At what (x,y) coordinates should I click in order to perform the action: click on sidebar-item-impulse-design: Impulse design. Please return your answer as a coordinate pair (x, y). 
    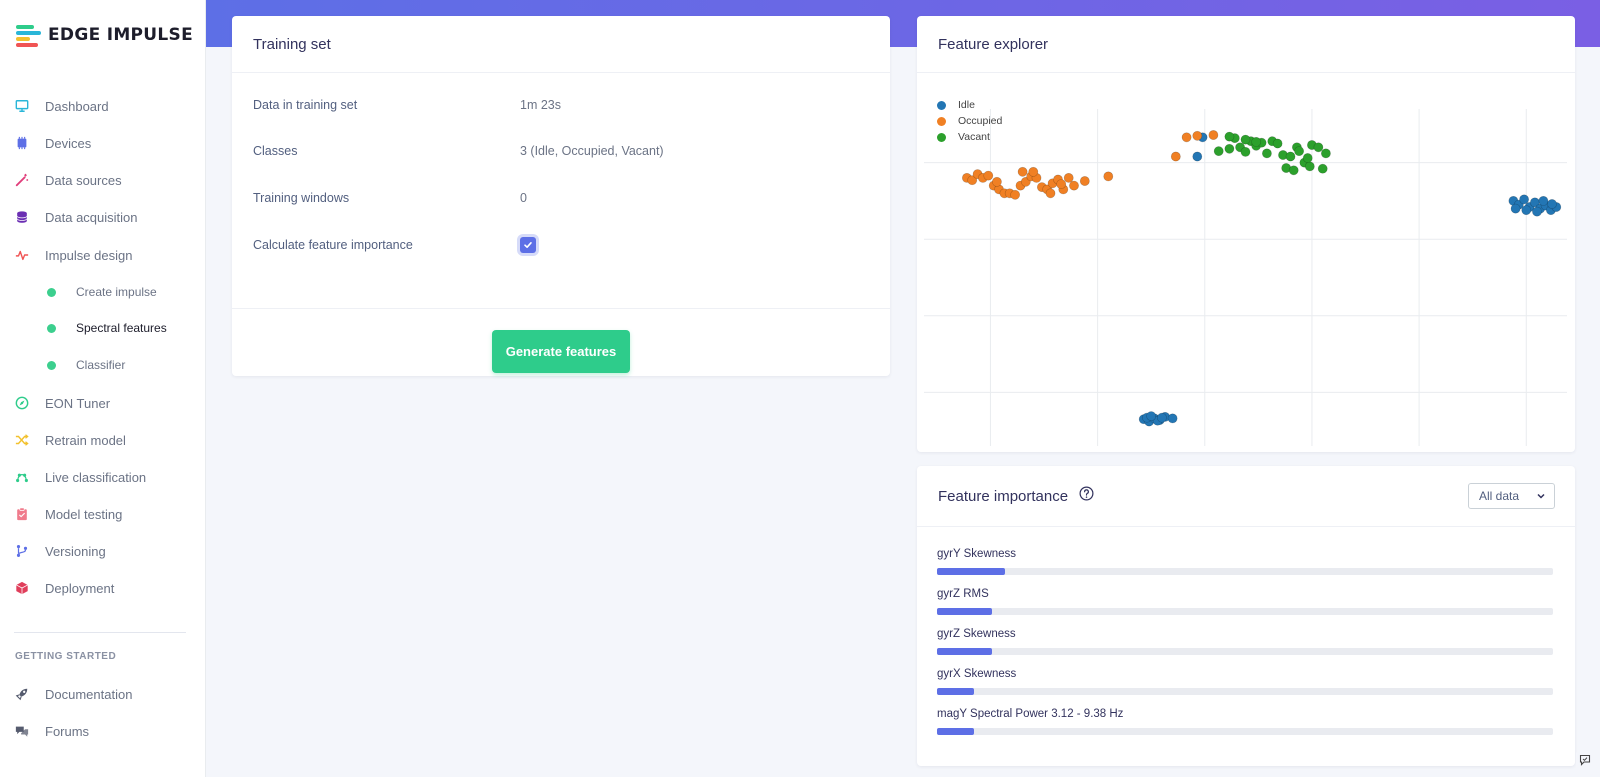
    Looking at the image, I should click on (102, 255).